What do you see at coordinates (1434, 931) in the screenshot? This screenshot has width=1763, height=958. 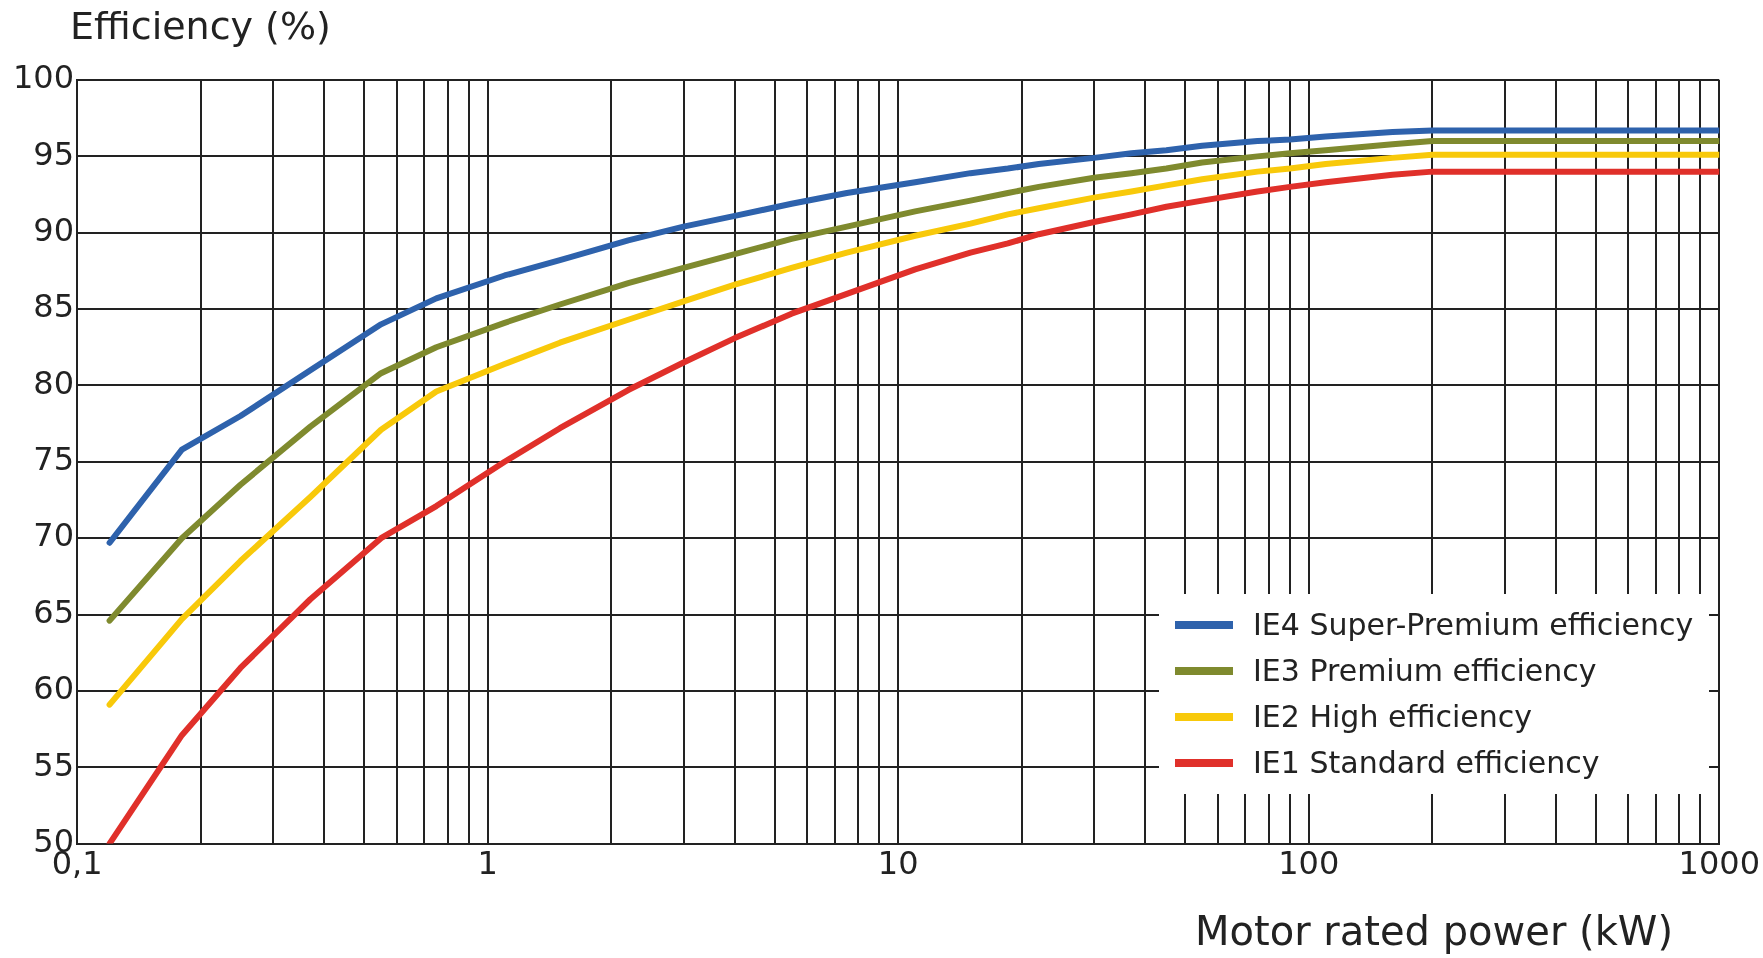 I see `x-axis-title: Motor rated power (kW)` at bounding box center [1434, 931].